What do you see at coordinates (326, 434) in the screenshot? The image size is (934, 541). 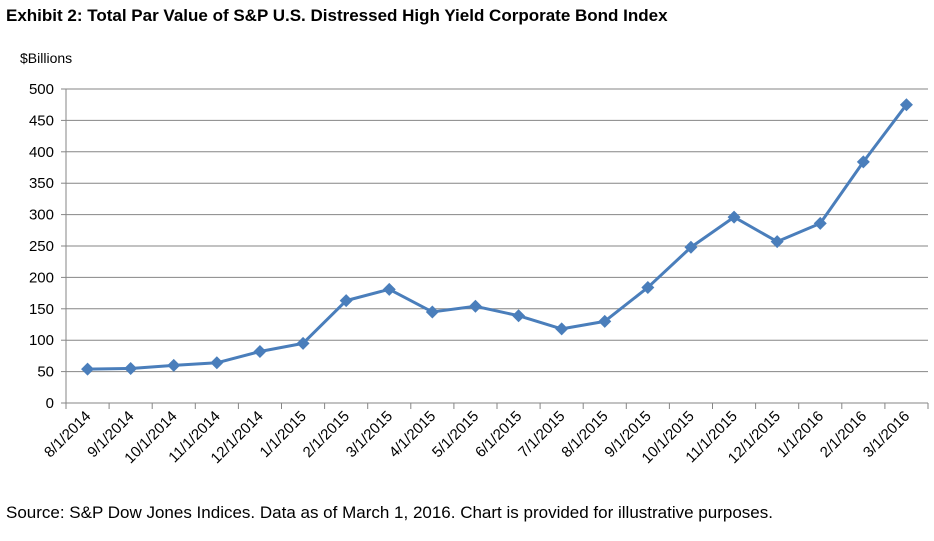 I see `x-tick-label: 2/1/2015` at bounding box center [326, 434].